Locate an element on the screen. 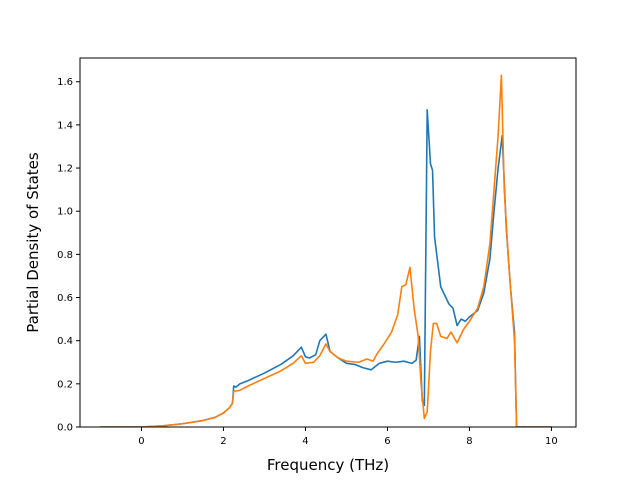  x-tick-label: 6 is located at coordinates (387, 441).